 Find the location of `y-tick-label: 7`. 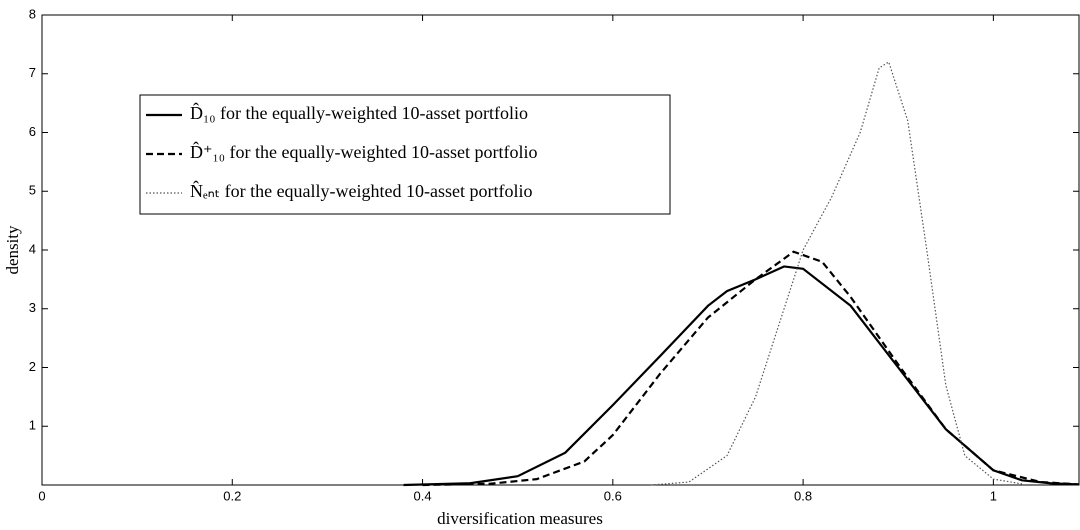

y-tick-label: 7 is located at coordinates (32, 72).